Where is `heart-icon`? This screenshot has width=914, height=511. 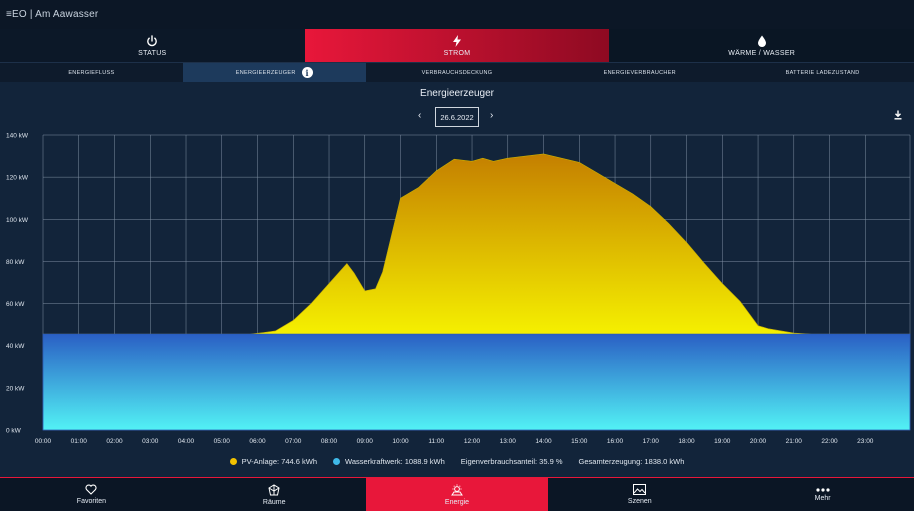
heart-icon is located at coordinates (91, 489).